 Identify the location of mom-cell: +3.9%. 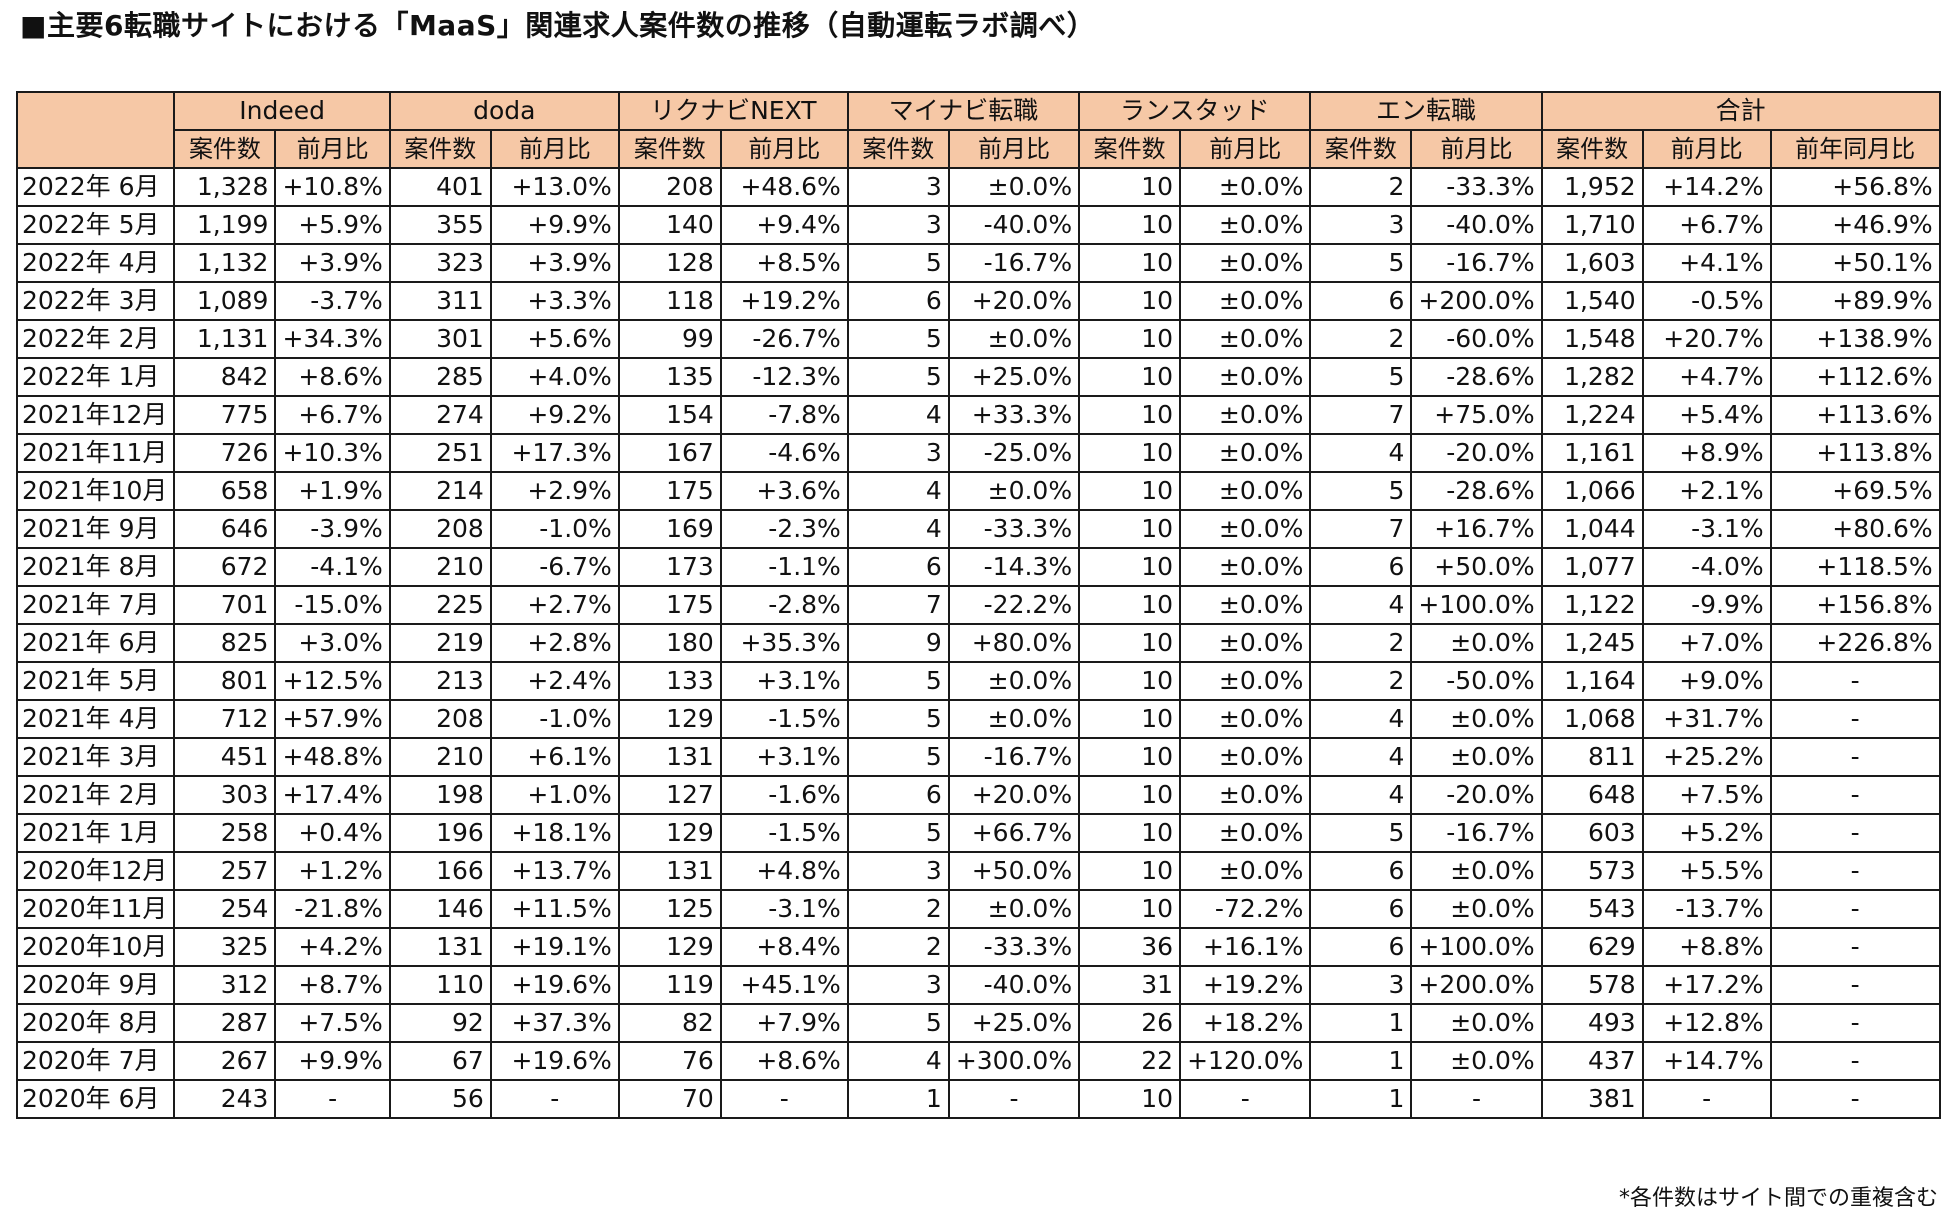
(332, 263).